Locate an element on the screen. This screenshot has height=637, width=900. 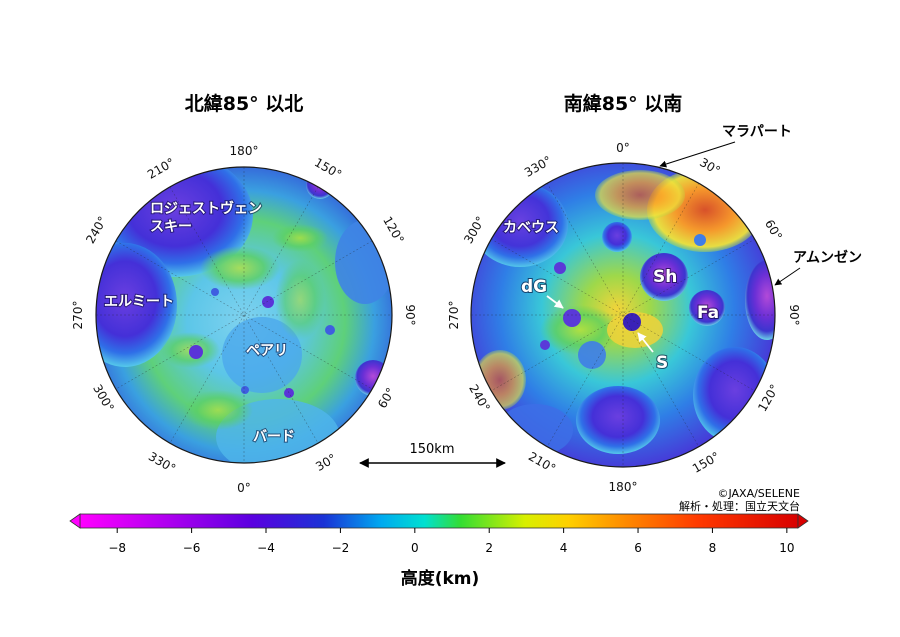
north-label-330: 330° is located at coordinates (162, 462).